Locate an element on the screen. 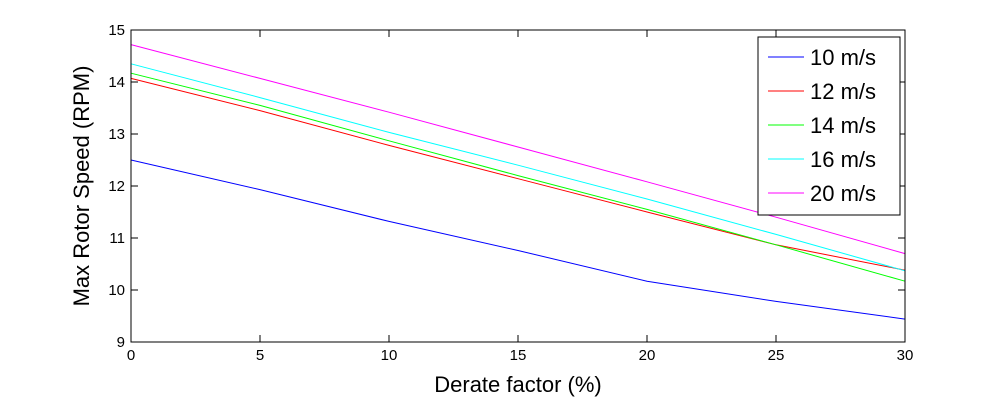 This screenshot has width=1000, height=400. legend-box is located at coordinates (829, 126).